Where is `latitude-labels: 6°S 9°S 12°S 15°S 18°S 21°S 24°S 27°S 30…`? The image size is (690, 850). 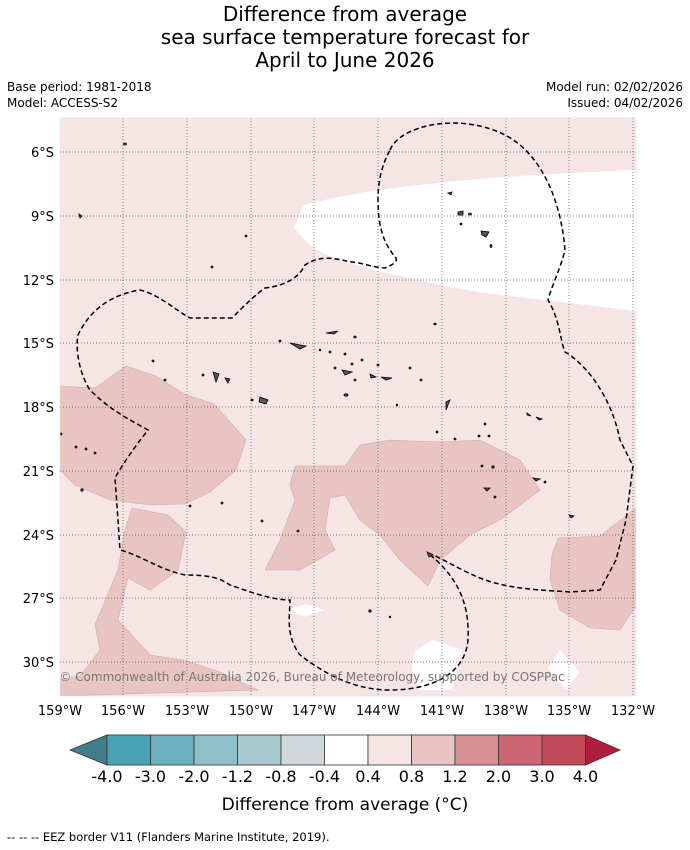
latitude-labels: 6°S 9°S 12°S 15°S 18°S 21°S 24°S 27°S 30… is located at coordinates (38, 408).